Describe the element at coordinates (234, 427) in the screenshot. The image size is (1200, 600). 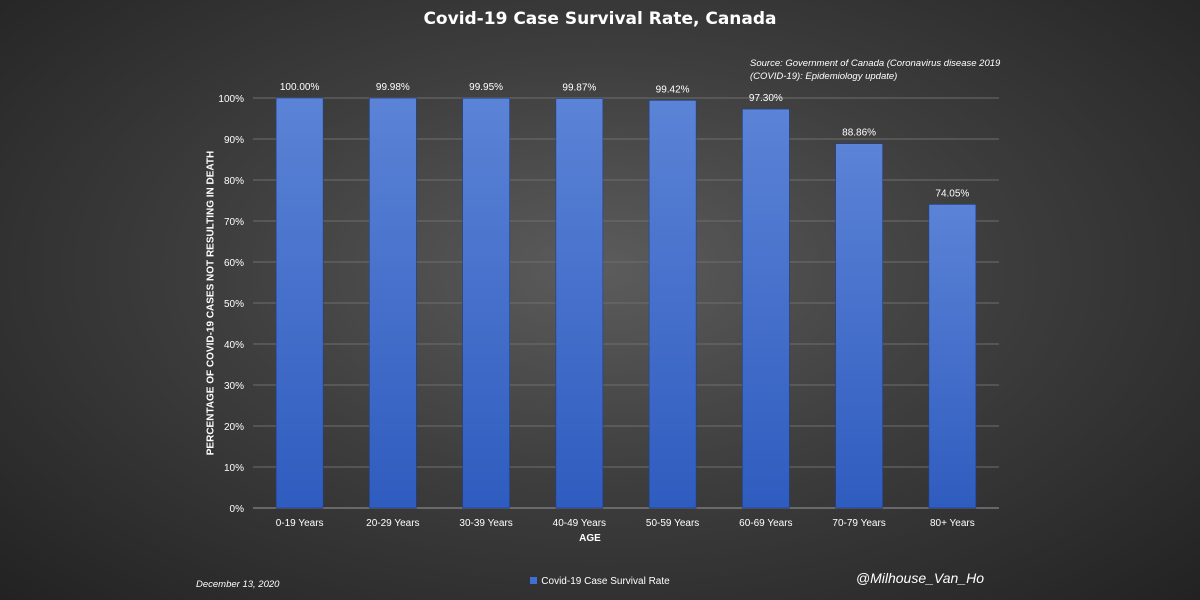
I see `y-tick-label: 20%` at that location.